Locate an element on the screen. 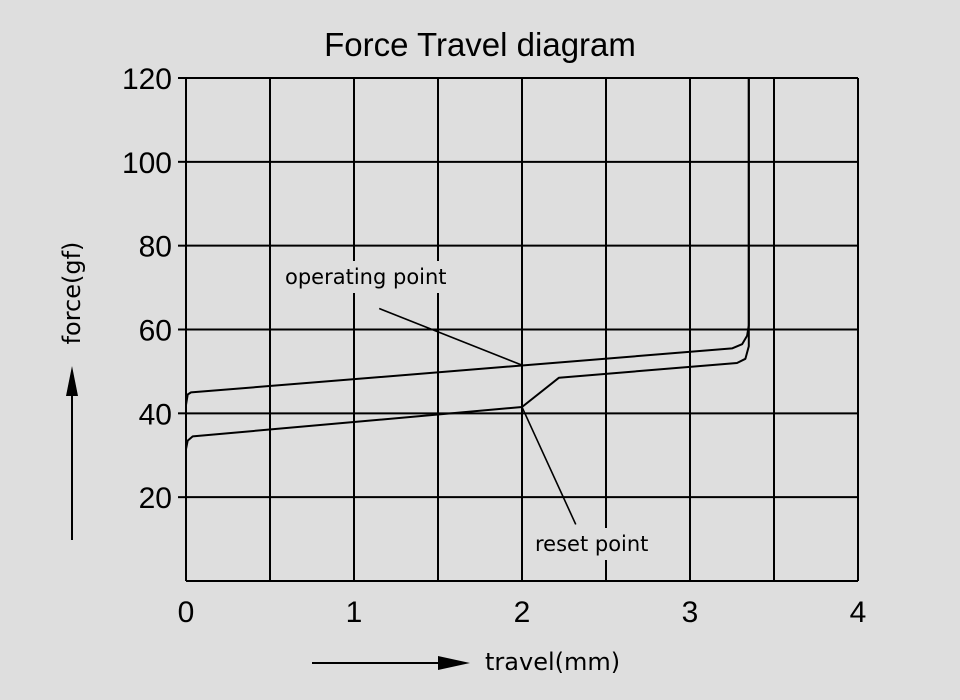 The height and width of the screenshot is (700, 960). x-tick-label-2: 2 is located at coordinates (522, 612).